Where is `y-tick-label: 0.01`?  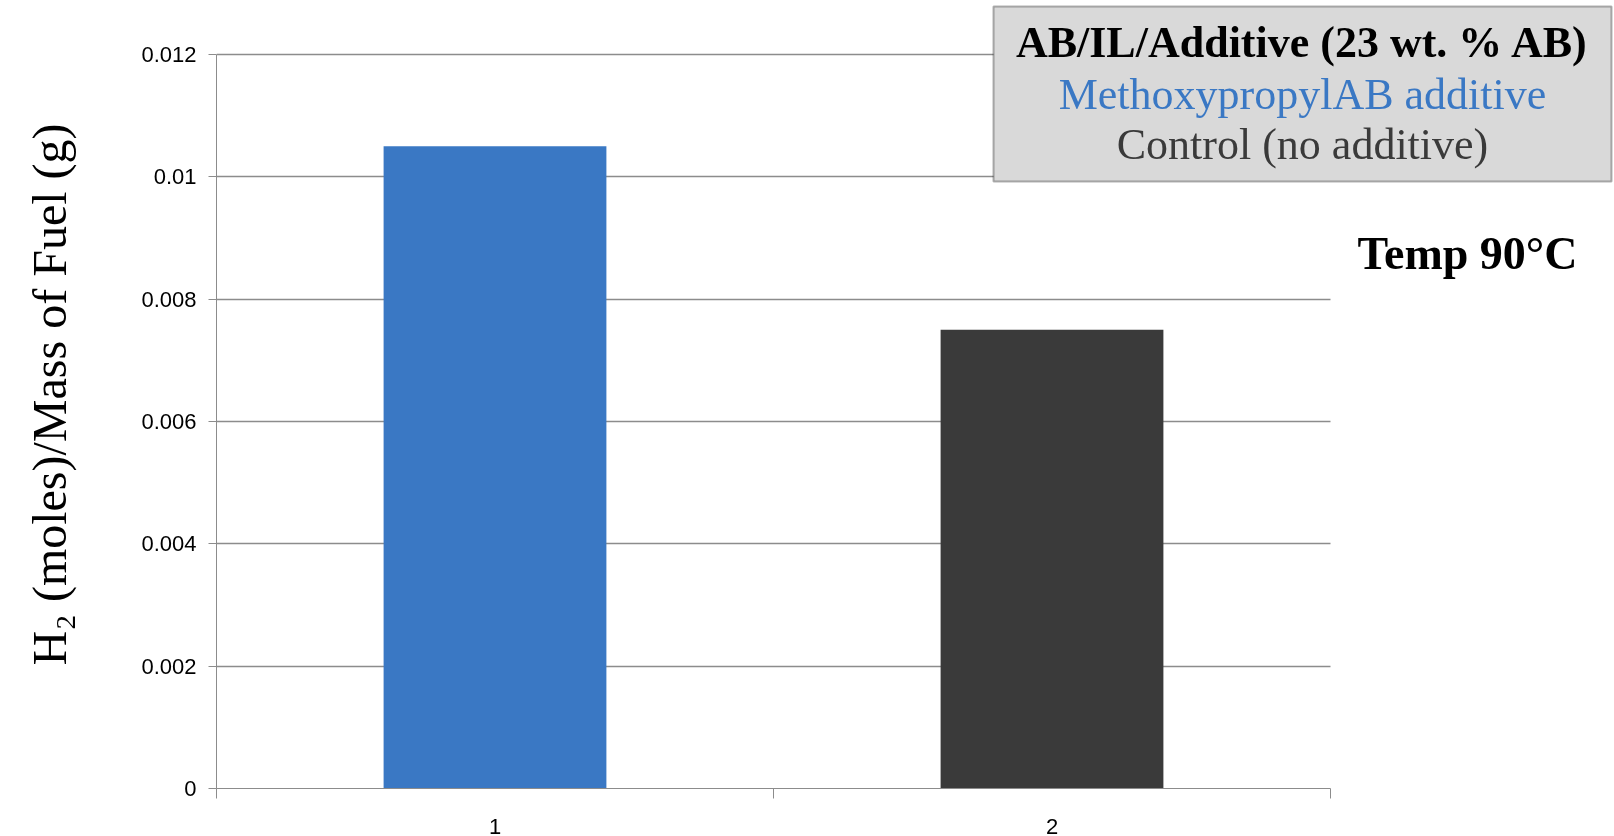
y-tick-label: 0.01 is located at coordinates (175, 177).